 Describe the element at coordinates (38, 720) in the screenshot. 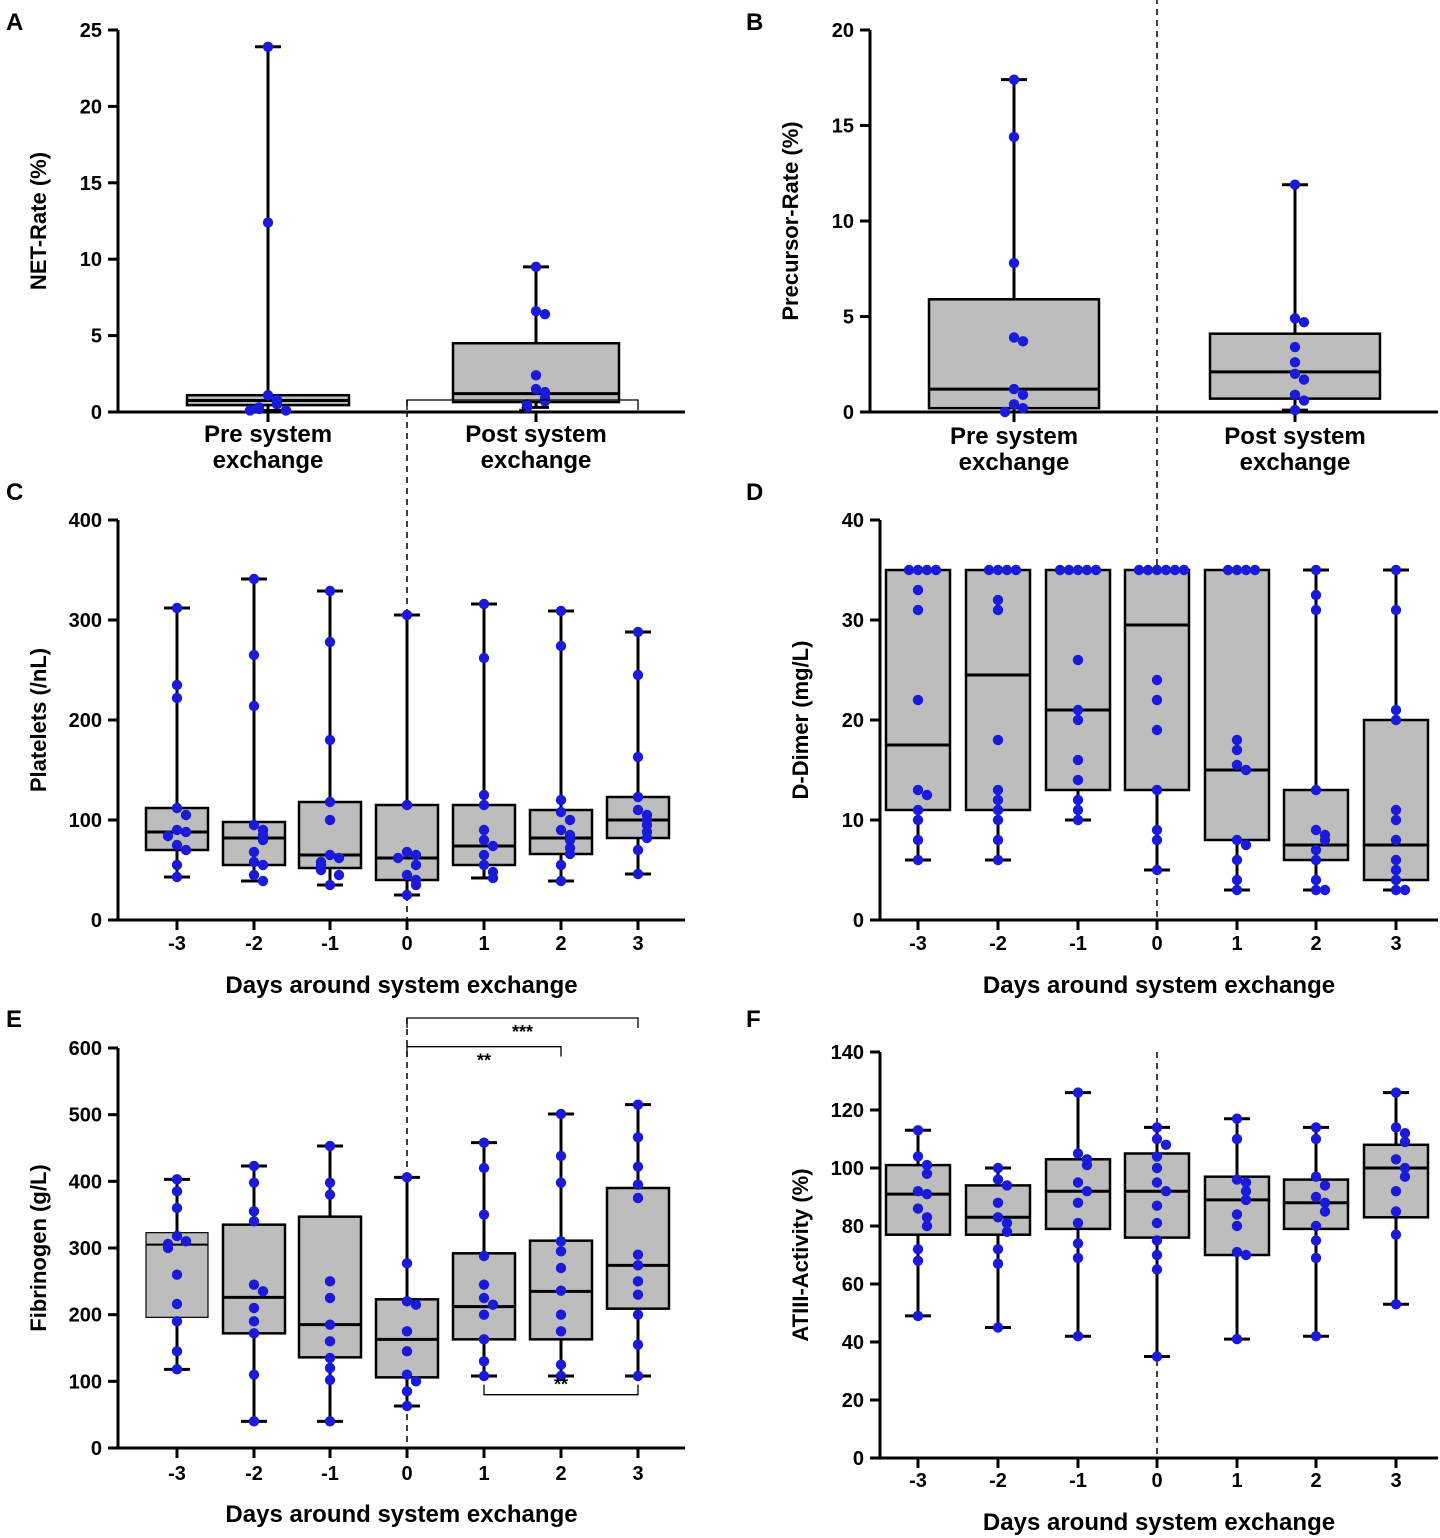

I see `y-axis-label: Platelets (/nL)` at that location.